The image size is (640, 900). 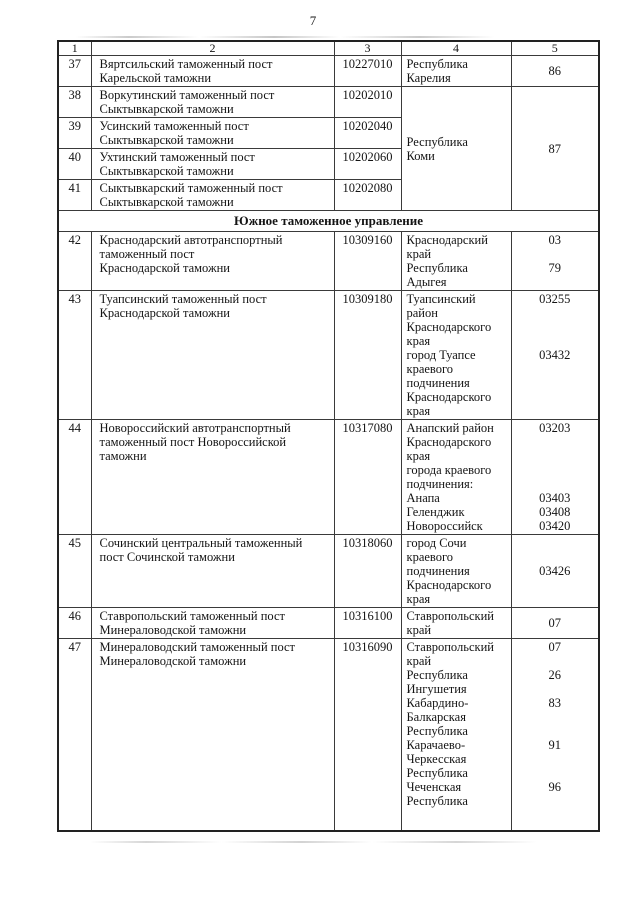 What do you see at coordinates (447, 240) in the screenshot?
I see `region-line: Краснодарский` at bounding box center [447, 240].